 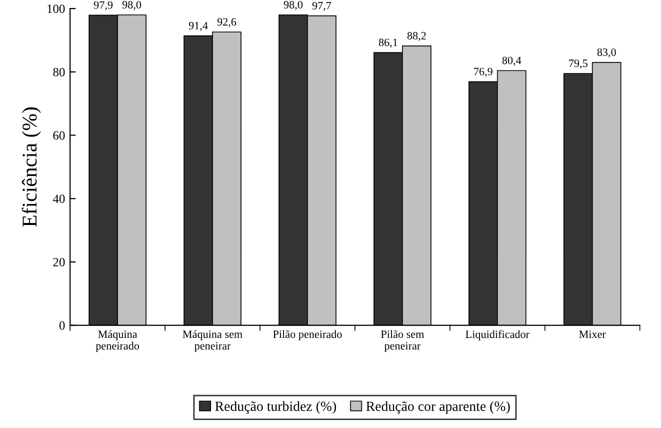 What do you see at coordinates (307, 335) in the screenshot?
I see `x-tick-label: Pilão peneirado` at bounding box center [307, 335].